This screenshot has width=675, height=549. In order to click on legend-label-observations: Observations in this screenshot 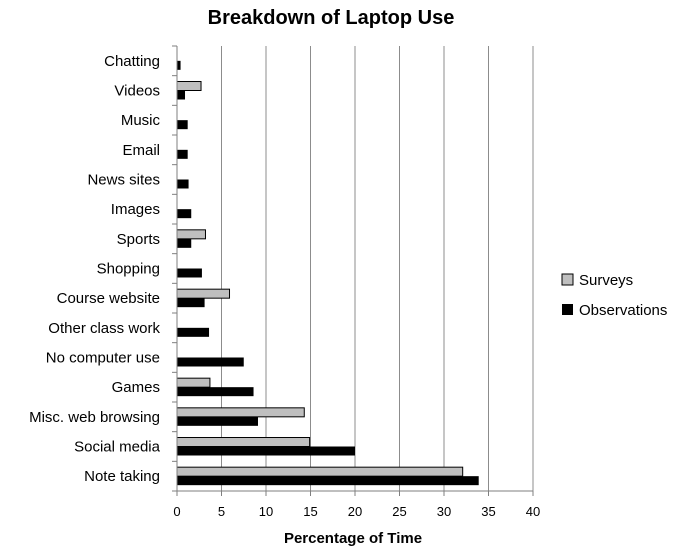, I will do `click(623, 310)`.